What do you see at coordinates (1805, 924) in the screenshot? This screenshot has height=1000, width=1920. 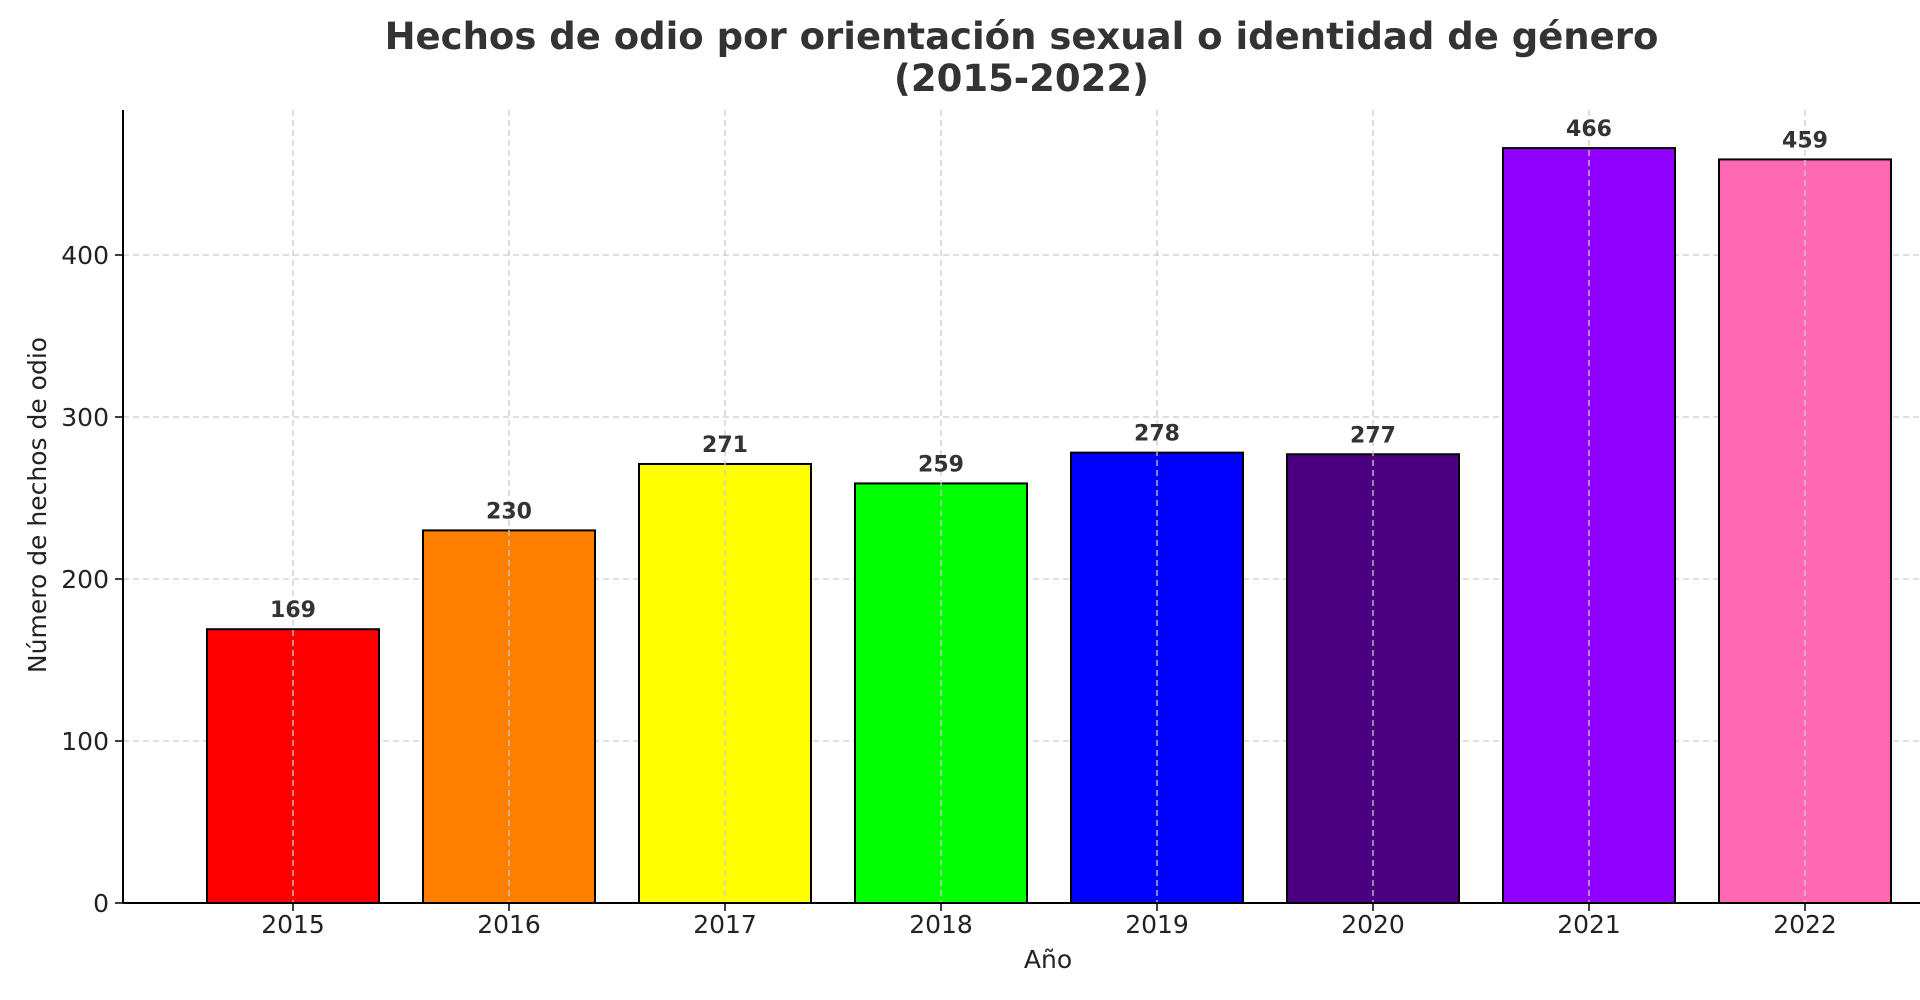 I see `x-tick-label: 2022` at bounding box center [1805, 924].